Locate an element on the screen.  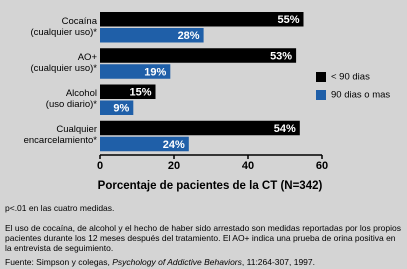
legend-label: 90 dias o mas is located at coordinates (360, 95).